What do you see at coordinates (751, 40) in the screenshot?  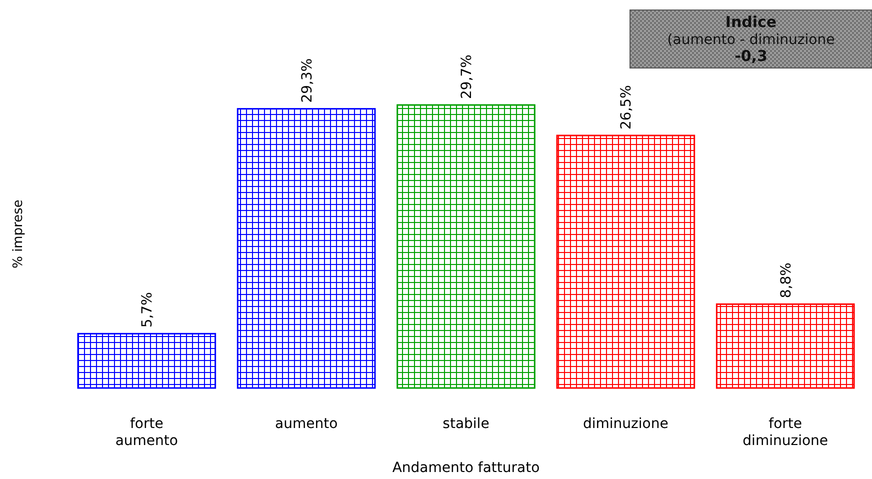 I see `text: (aumento - diminuzione` at bounding box center [751, 40].